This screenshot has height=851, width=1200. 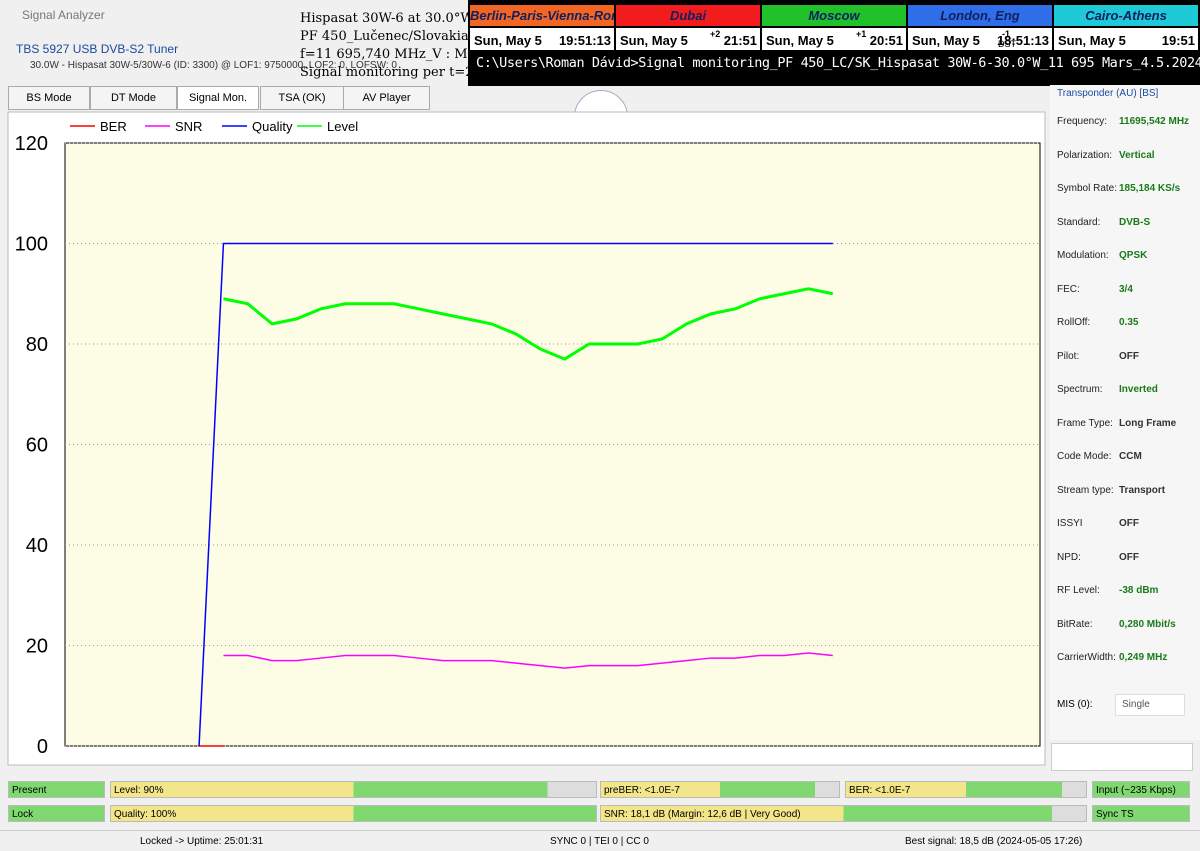 I want to click on tp-label: Frame Type:, so click(x=1085, y=423).